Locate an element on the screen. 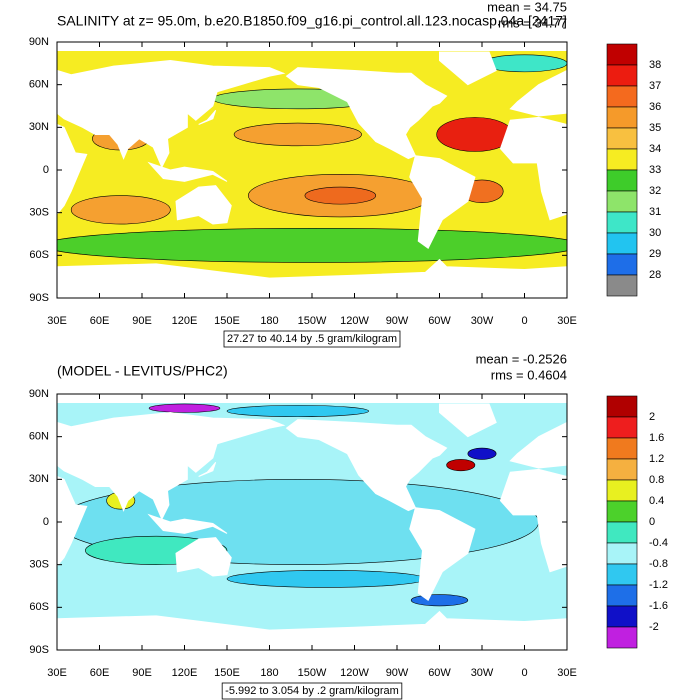  colorbar-label: -2 is located at coordinates (654, 627).